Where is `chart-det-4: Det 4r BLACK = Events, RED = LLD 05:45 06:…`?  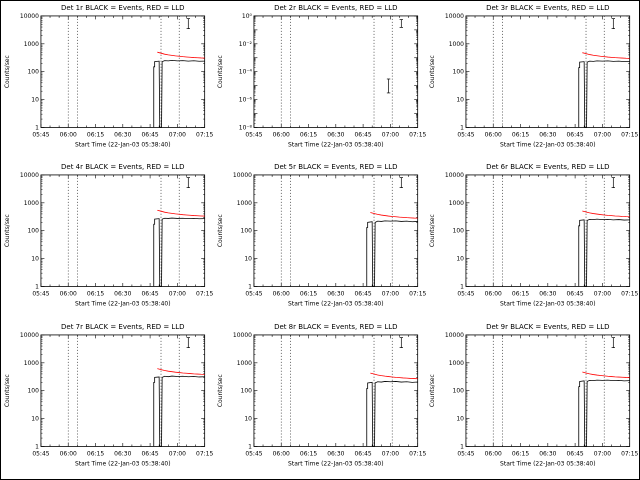 chart-det-4: Det 4r BLACK = Events, RED = LLD 05:45 06:… is located at coordinates (109, 235).